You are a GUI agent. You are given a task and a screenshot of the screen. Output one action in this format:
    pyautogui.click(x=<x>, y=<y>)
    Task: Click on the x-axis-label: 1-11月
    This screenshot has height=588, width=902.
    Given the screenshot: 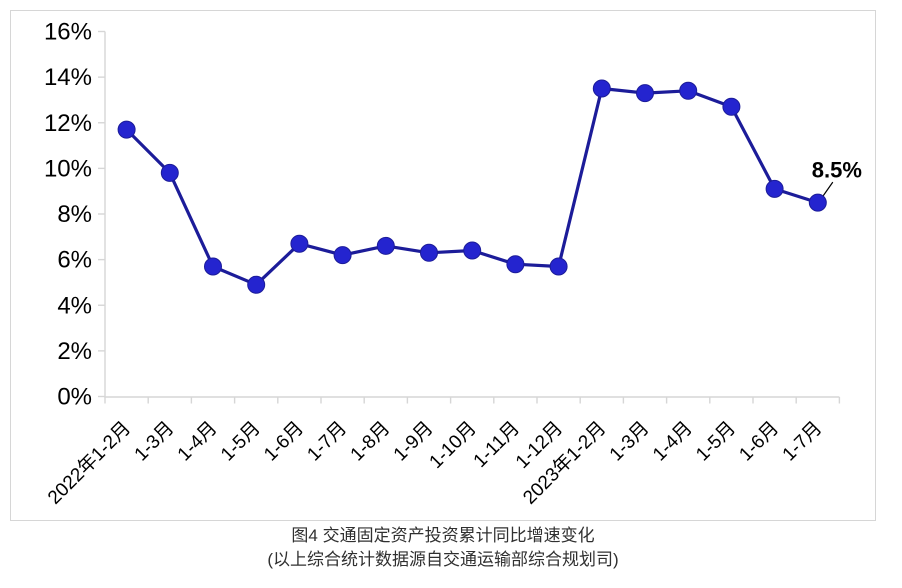 What is the action you would take?
    pyautogui.click(x=497, y=445)
    